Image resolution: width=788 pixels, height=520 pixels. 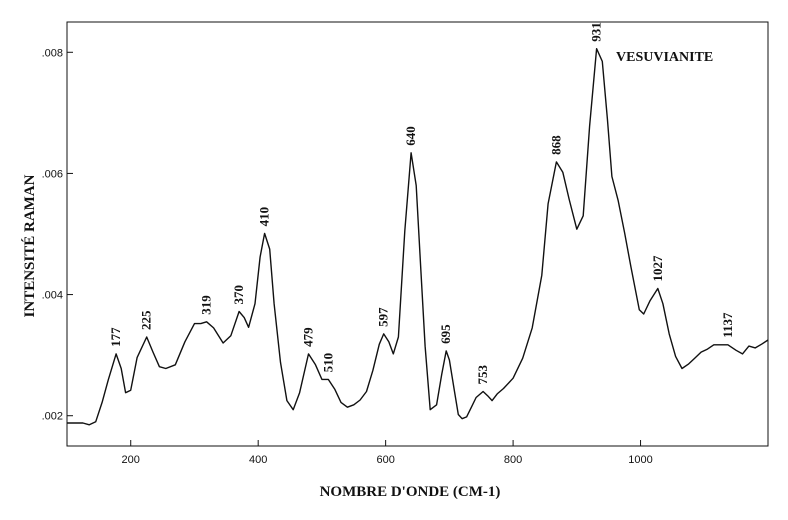 I want to click on y-axis-title: INTENSITÉ RAMAN, so click(x=29, y=245).